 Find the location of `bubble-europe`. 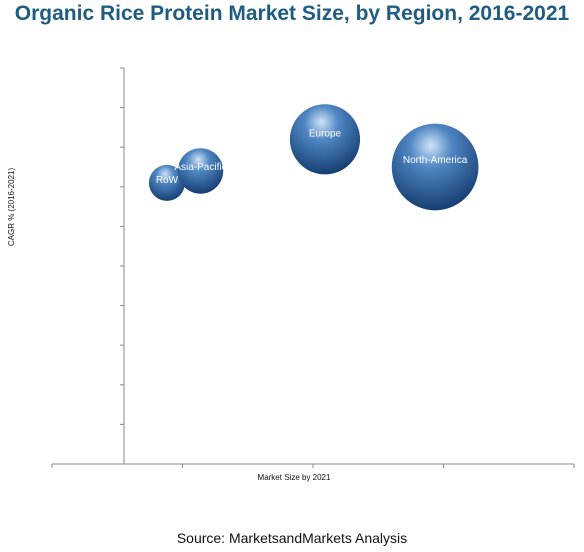

bubble-europe is located at coordinates (325, 139).